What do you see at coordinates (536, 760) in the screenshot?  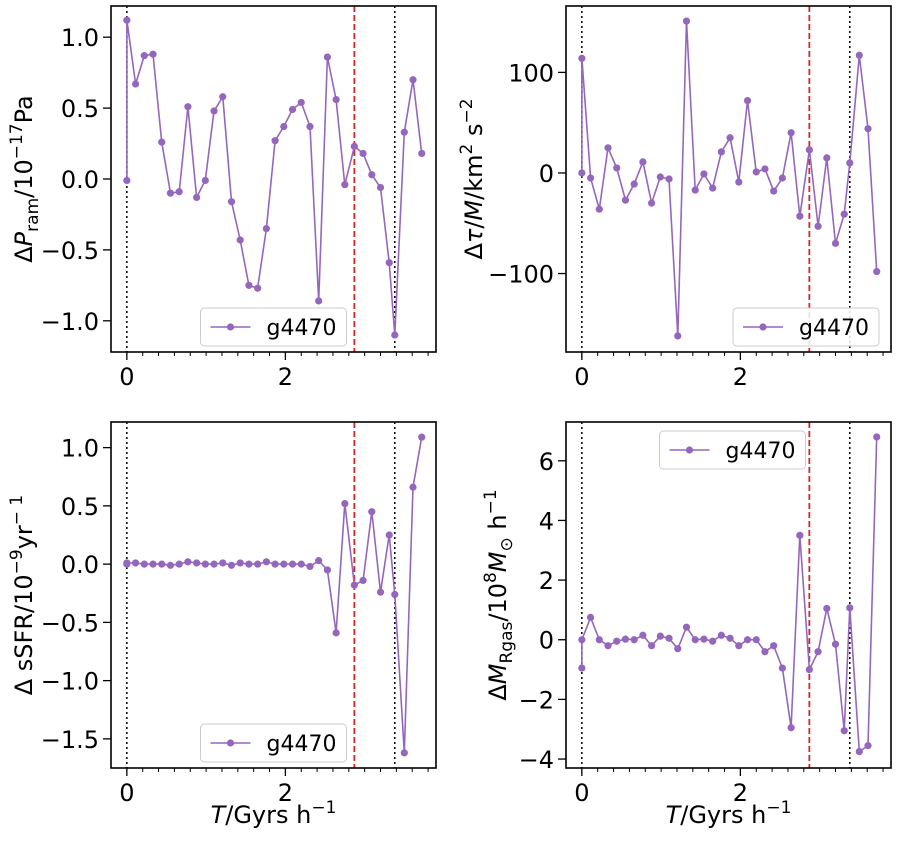 I see `y-tick-label: −4` at bounding box center [536, 760].